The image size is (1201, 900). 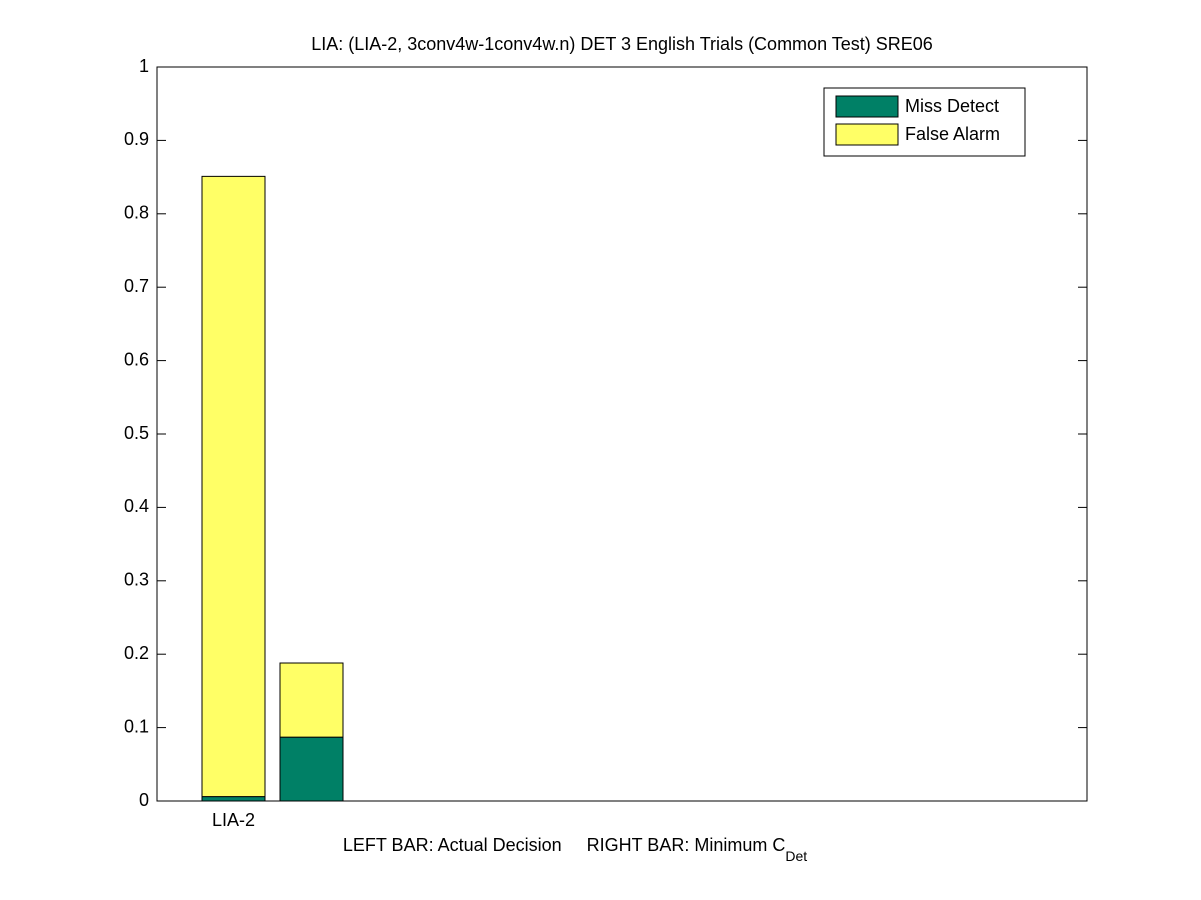 I want to click on y-tick-label: 0, so click(x=144, y=800).